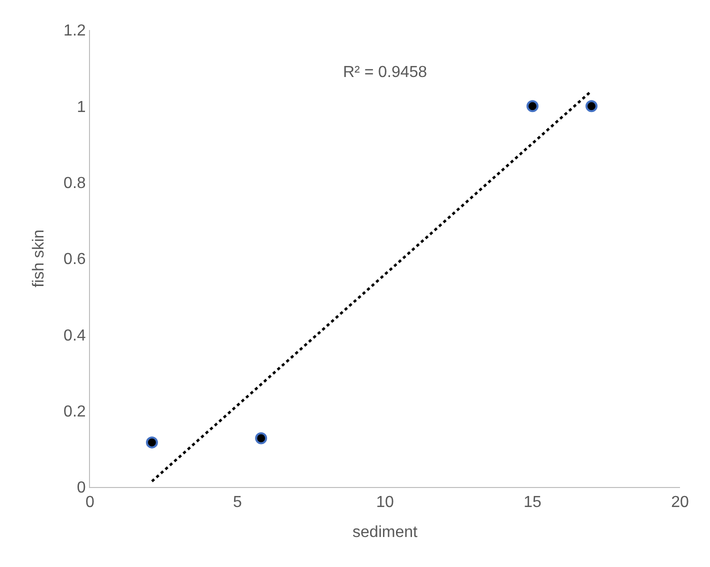 The image size is (710, 567). I want to click on y-axis-title: fish skin, so click(39, 259).